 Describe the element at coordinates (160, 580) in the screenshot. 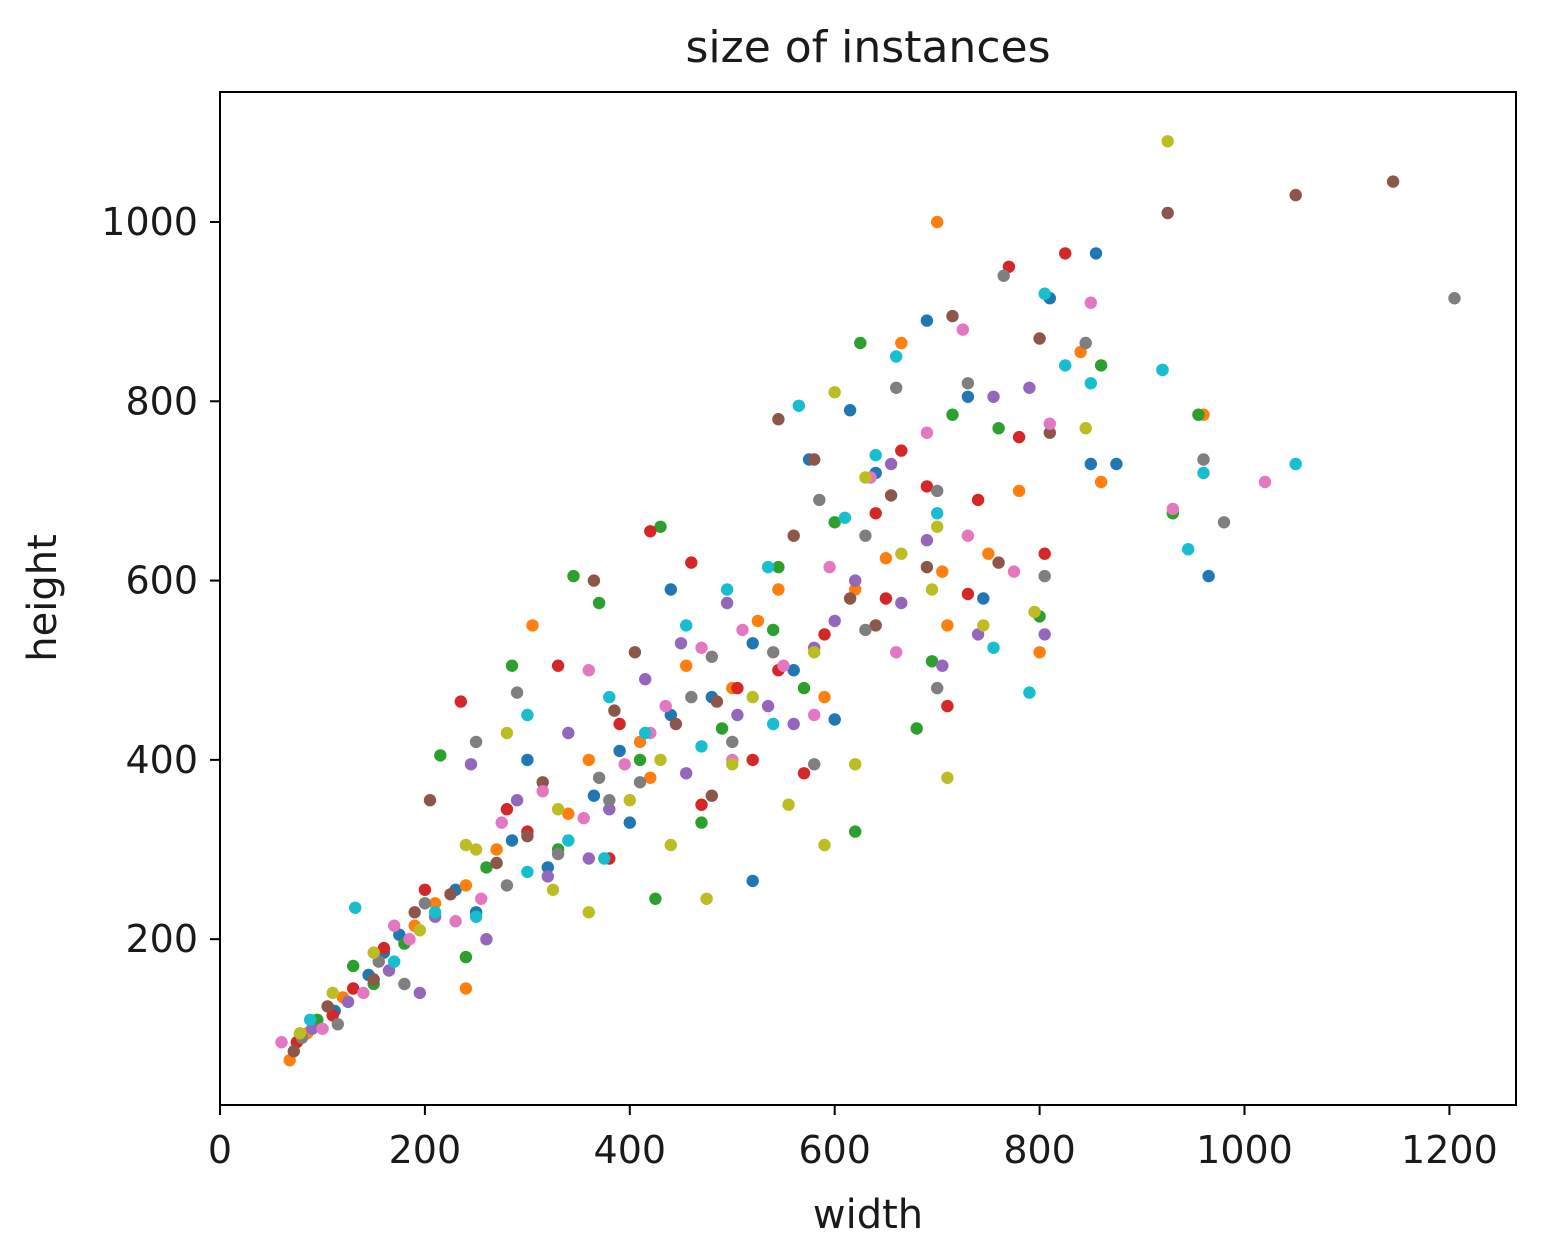

I see `y-axis-ticks: 200 400 600 800 1000` at that location.